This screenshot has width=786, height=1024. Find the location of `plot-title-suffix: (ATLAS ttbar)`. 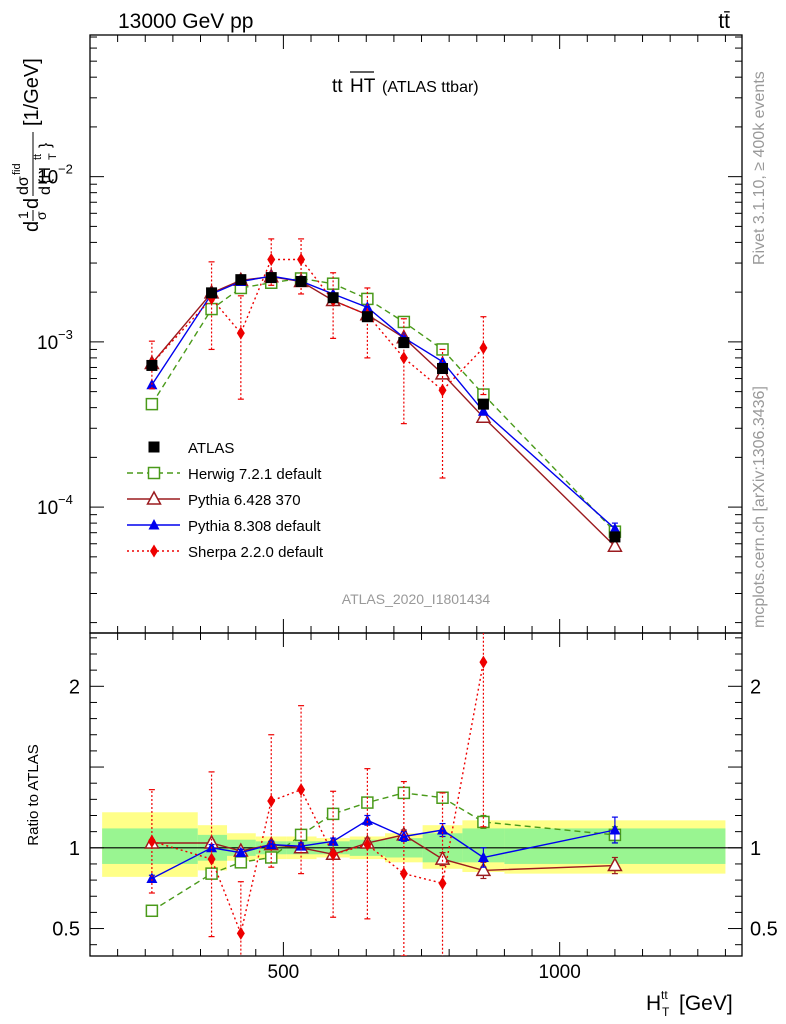

plot-title-suffix: (ATLAS ttbar) is located at coordinates (430, 87).